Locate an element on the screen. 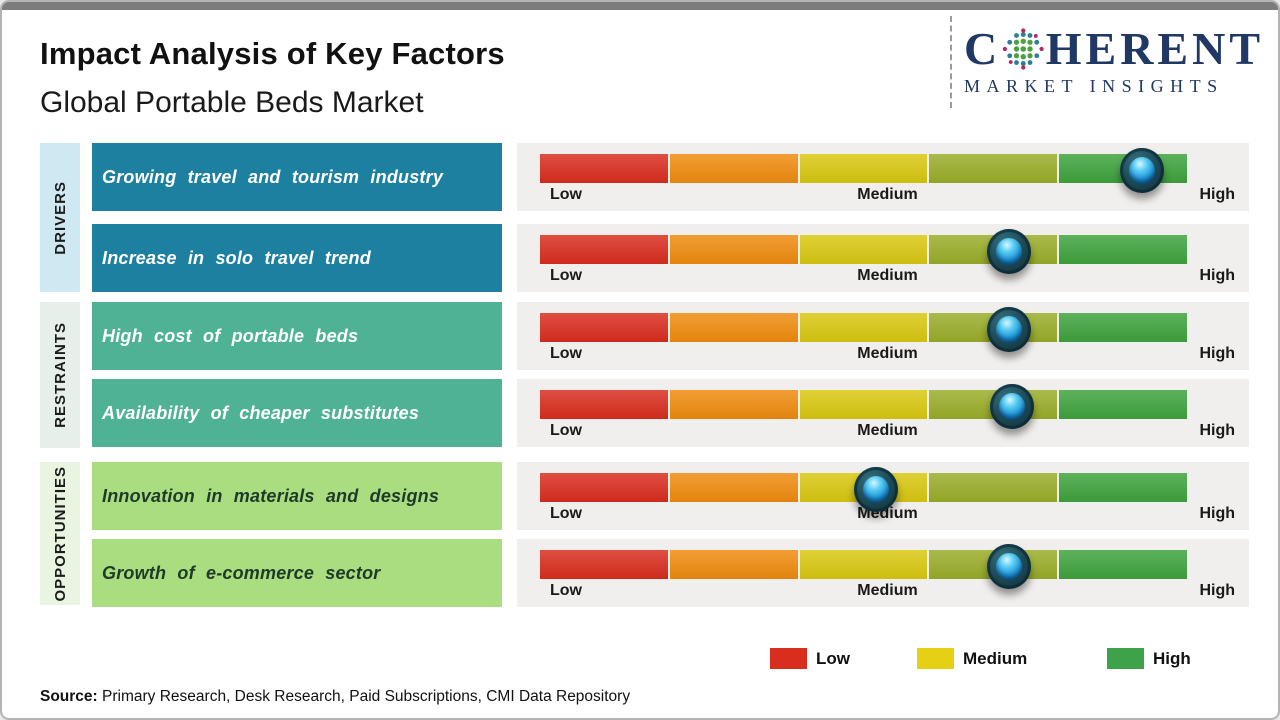 The height and width of the screenshot is (720, 1280). globe-dots-icon is located at coordinates (1023, 49).